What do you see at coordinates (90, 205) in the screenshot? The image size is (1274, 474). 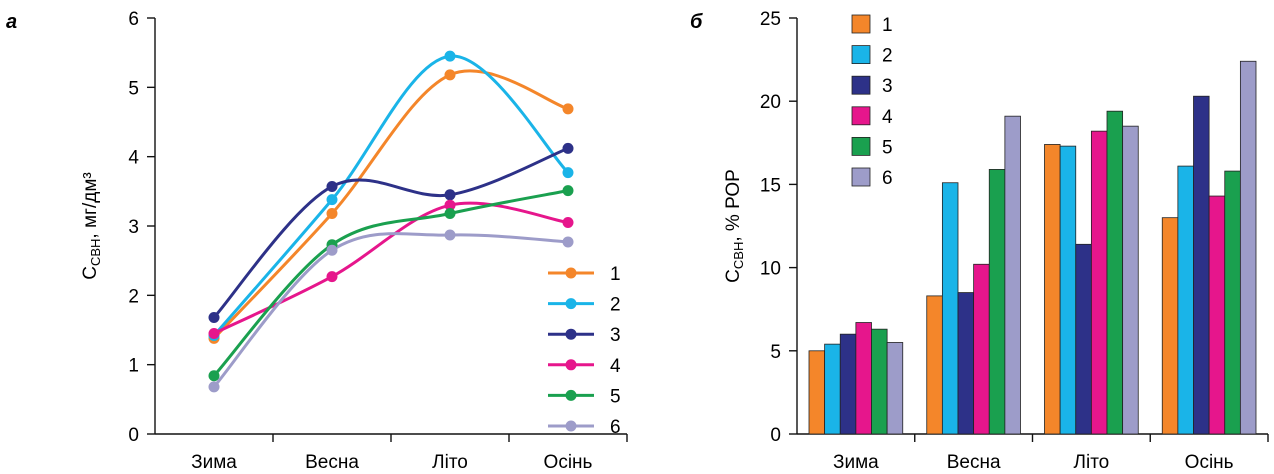 I see `y-axis-title-rest: , мг/дм³` at bounding box center [90, 205].